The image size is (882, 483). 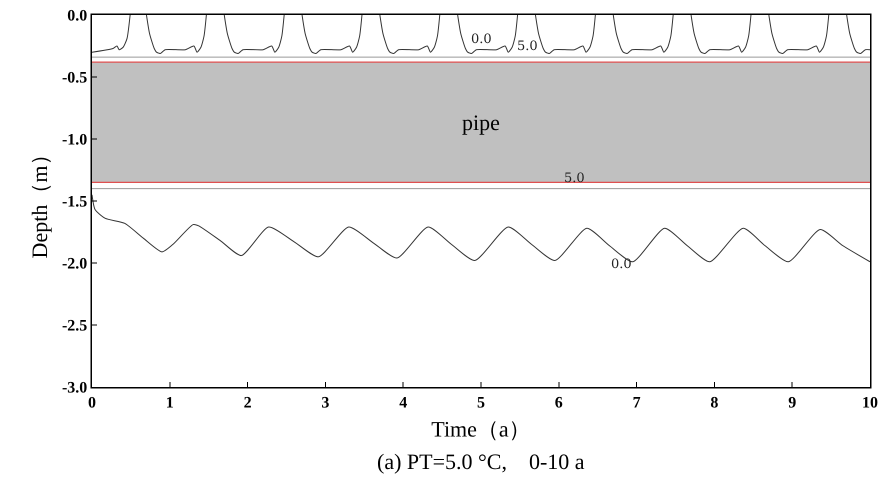 I want to click on x-tick-label: 7, so click(x=636, y=403).